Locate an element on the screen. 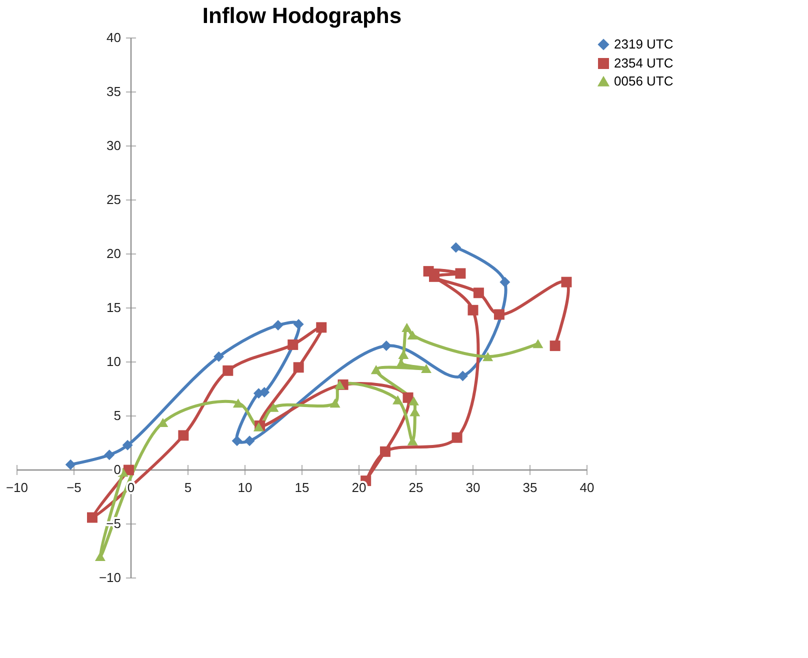  legend-label: 0056 UTC is located at coordinates (644, 81).